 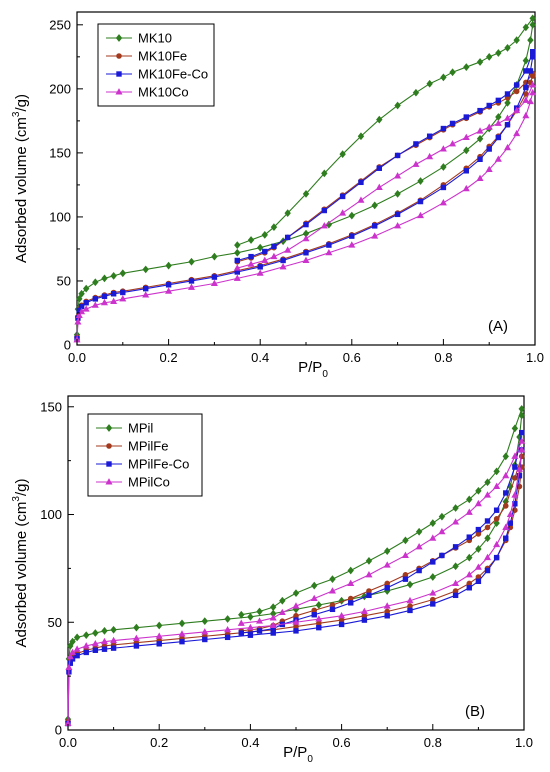 What do you see at coordinates (313, 369) in the screenshot?
I see `panel-a-x-axis-label: P/P0` at bounding box center [313, 369].